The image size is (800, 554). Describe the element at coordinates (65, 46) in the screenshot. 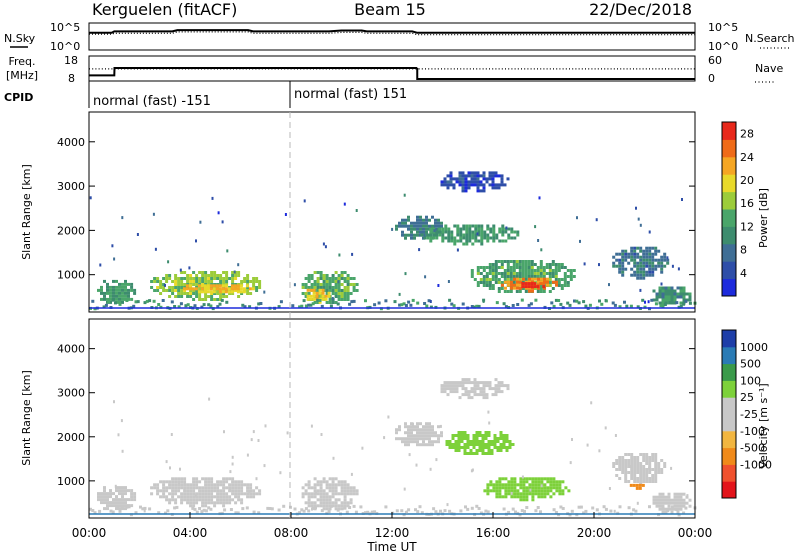

I see `noise-left-tick-bottom: 10^0` at that location.